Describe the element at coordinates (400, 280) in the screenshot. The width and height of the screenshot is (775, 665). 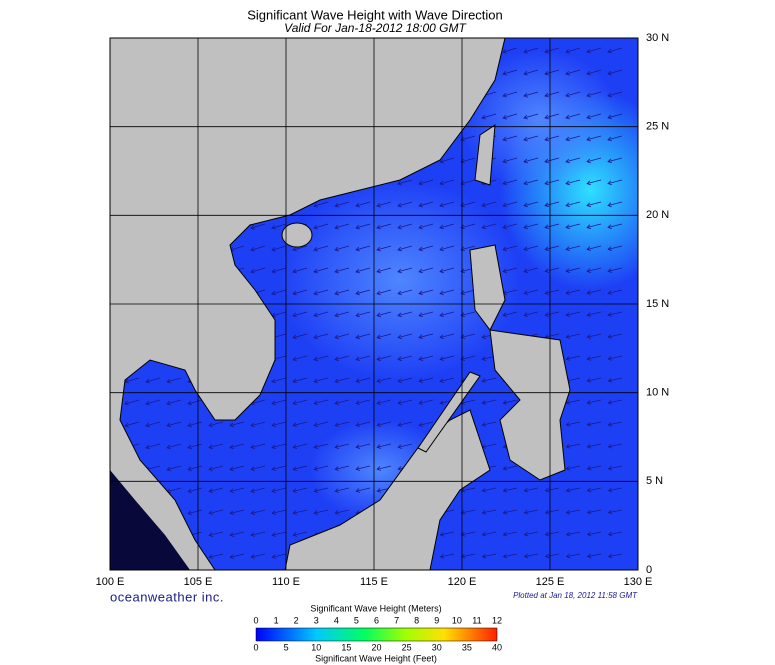
I see `sea-shade` at that location.